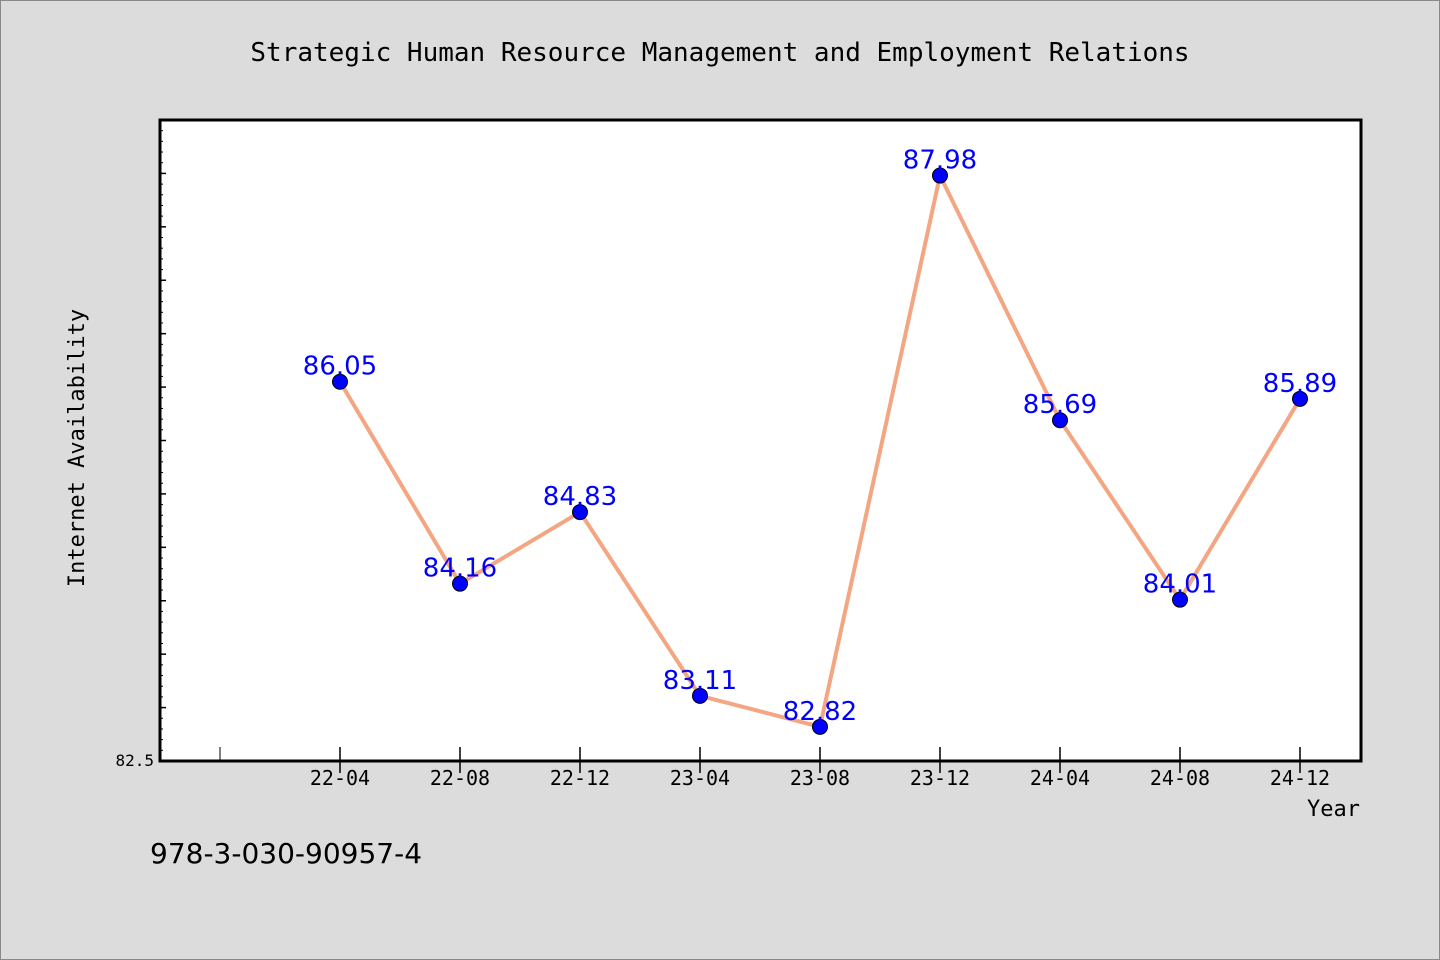 This screenshot has width=1440, height=960. What do you see at coordinates (460, 569) in the screenshot?
I see `data-label: 84.16` at bounding box center [460, 569].